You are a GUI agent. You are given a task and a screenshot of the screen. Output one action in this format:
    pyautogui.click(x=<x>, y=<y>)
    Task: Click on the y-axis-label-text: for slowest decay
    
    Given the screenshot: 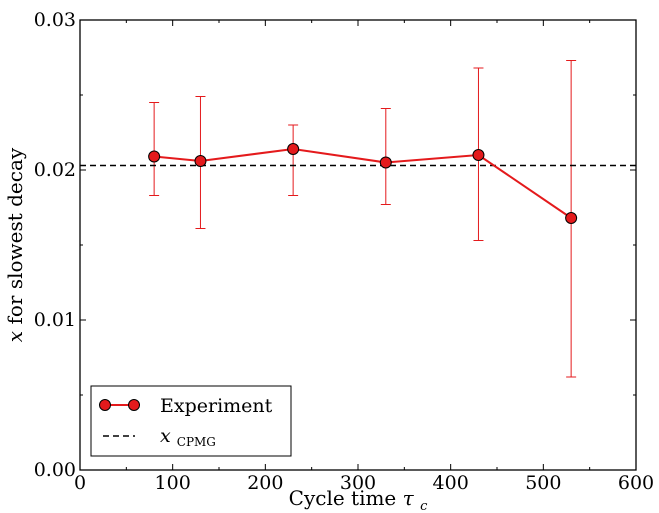 What is the action you would take?
    pyautogui.click(x=15, y=235)
    